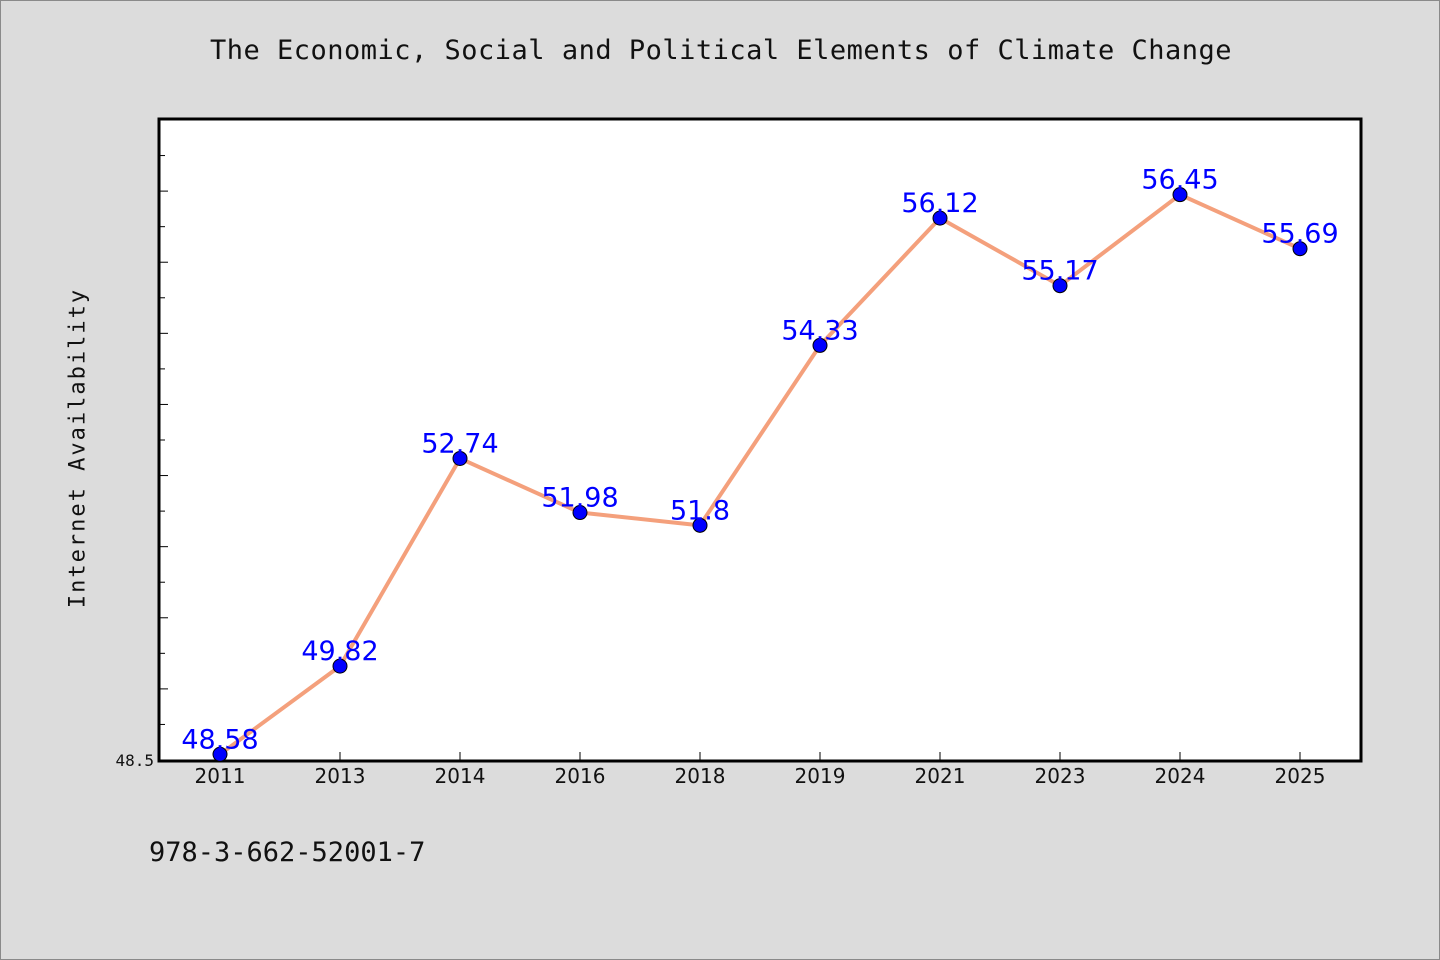 The height and width of the screenshot is (960, 1440). Describe the element at coordinates (340, 776) in the screenshot. I see `x-tick-label: 2013` at that location.